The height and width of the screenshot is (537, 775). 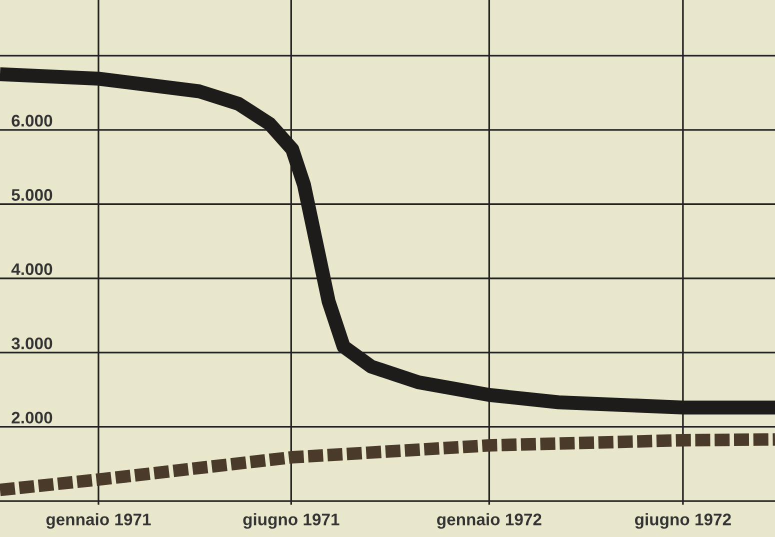 What do you see at coordinates (291, 521) in the screenshot?
I see `x-tick-label: giugno 1971` at bounding box center [291, 521].